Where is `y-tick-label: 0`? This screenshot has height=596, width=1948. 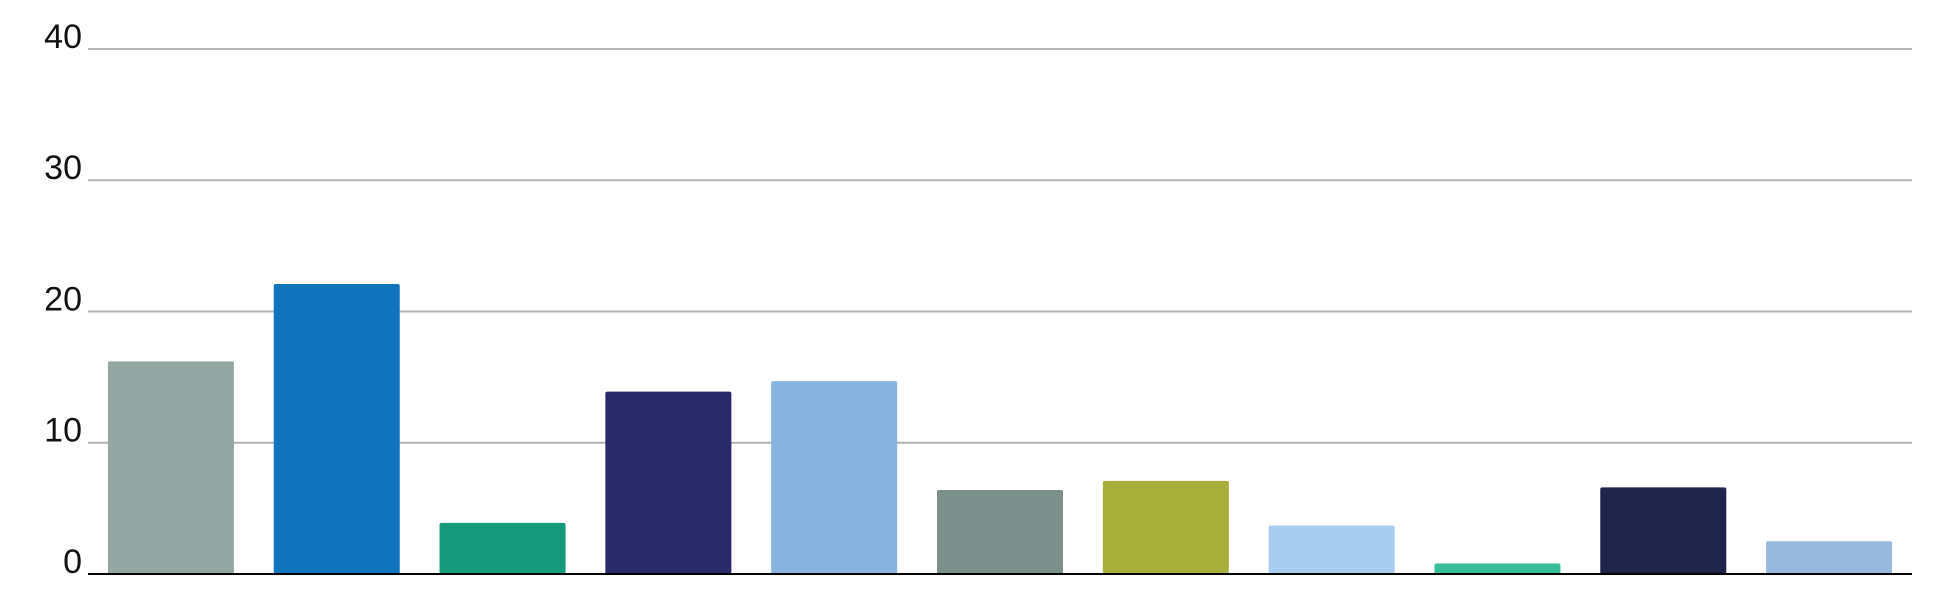 y-tick-label: 0 is located at coordinates (72, 562).